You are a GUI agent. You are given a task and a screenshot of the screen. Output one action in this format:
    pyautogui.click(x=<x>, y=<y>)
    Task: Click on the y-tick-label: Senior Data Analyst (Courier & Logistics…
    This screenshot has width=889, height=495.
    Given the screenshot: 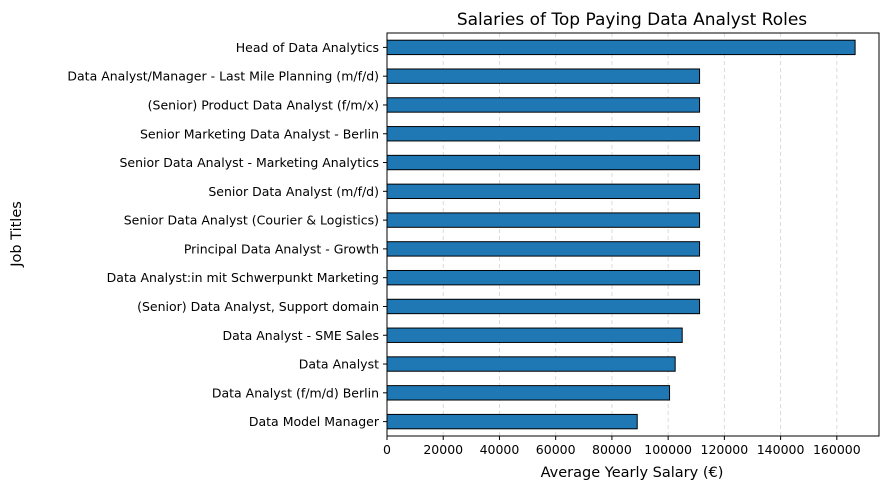 What is the action you would take?
    pyautogui.click(x=251, y=220)
    